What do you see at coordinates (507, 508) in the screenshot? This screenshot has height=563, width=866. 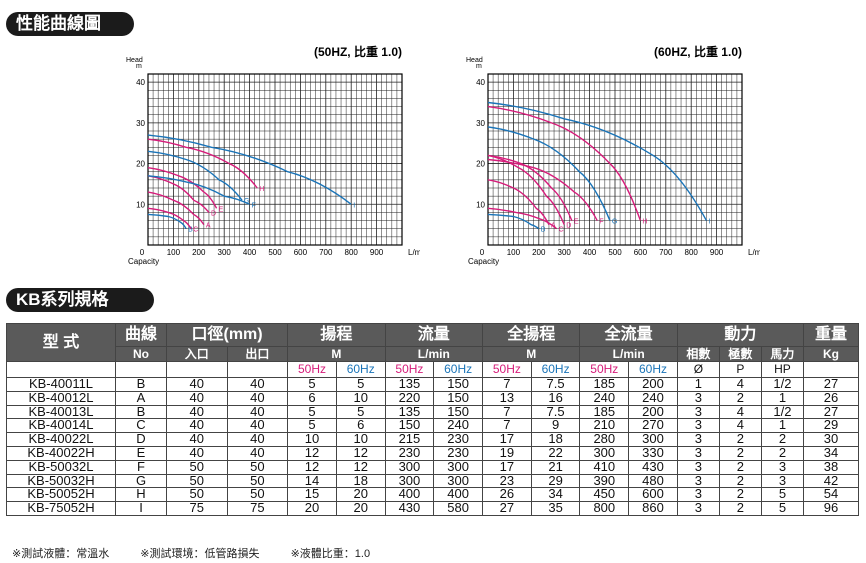 I see `table-cell: 27` at bounding box center [507, 508].